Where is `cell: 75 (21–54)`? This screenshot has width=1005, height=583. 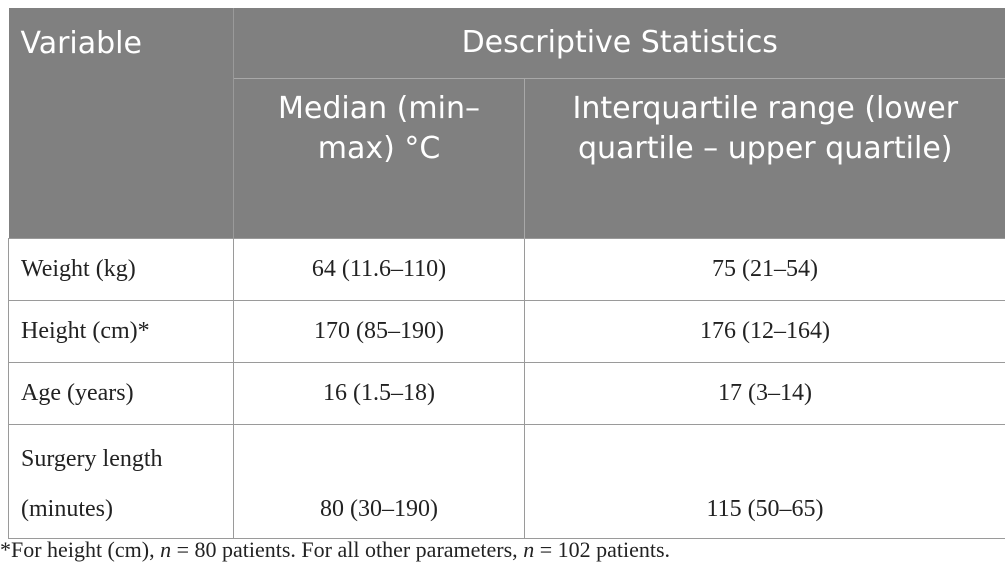
cell: 75 (21–54) is located at coordinates (764, 269).